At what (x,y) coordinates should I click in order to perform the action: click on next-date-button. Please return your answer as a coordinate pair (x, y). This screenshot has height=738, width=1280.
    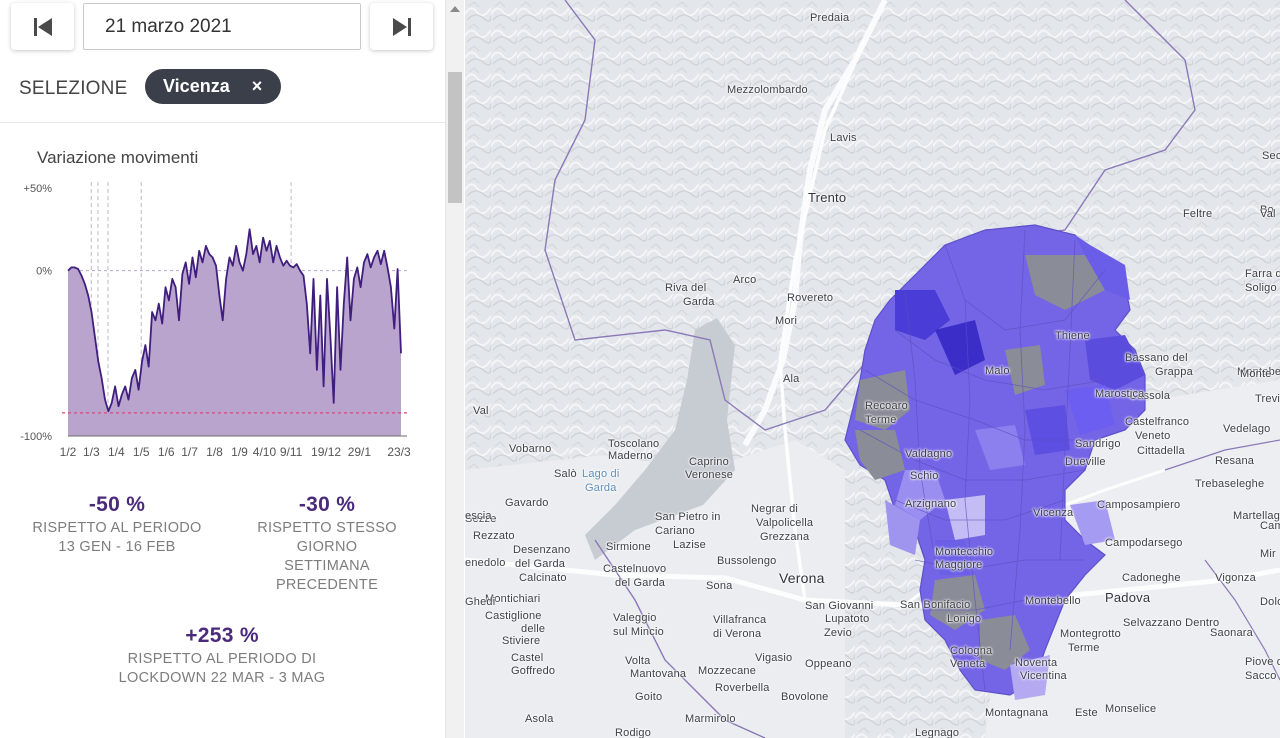
    Looking at the image, I should click on (401, 26).